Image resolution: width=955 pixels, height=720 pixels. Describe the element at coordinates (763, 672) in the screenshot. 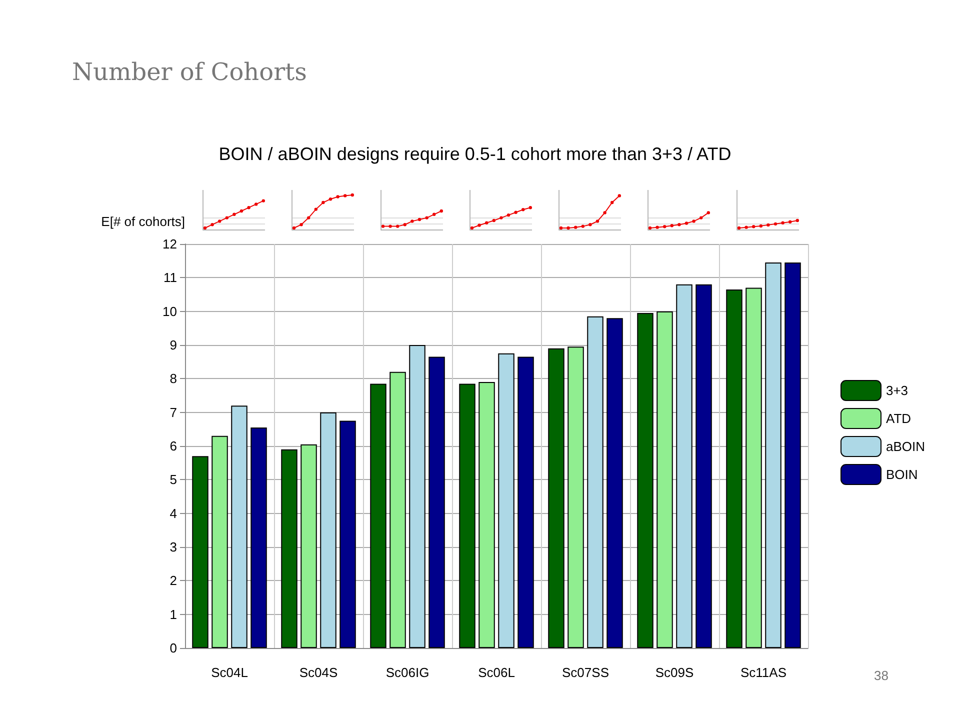

I see `x-tick-label: Sc11AS` at that location.